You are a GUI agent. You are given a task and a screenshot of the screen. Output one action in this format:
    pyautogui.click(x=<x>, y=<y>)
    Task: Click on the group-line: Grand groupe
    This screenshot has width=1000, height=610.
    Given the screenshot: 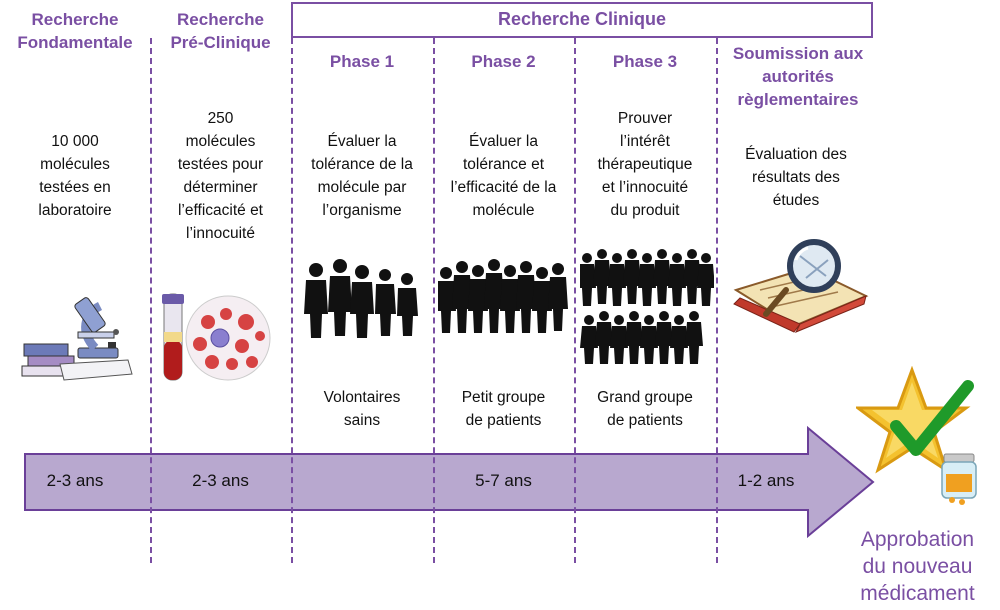 What is the action you would take?
    pyautogui.click(x=645, y=397)
    